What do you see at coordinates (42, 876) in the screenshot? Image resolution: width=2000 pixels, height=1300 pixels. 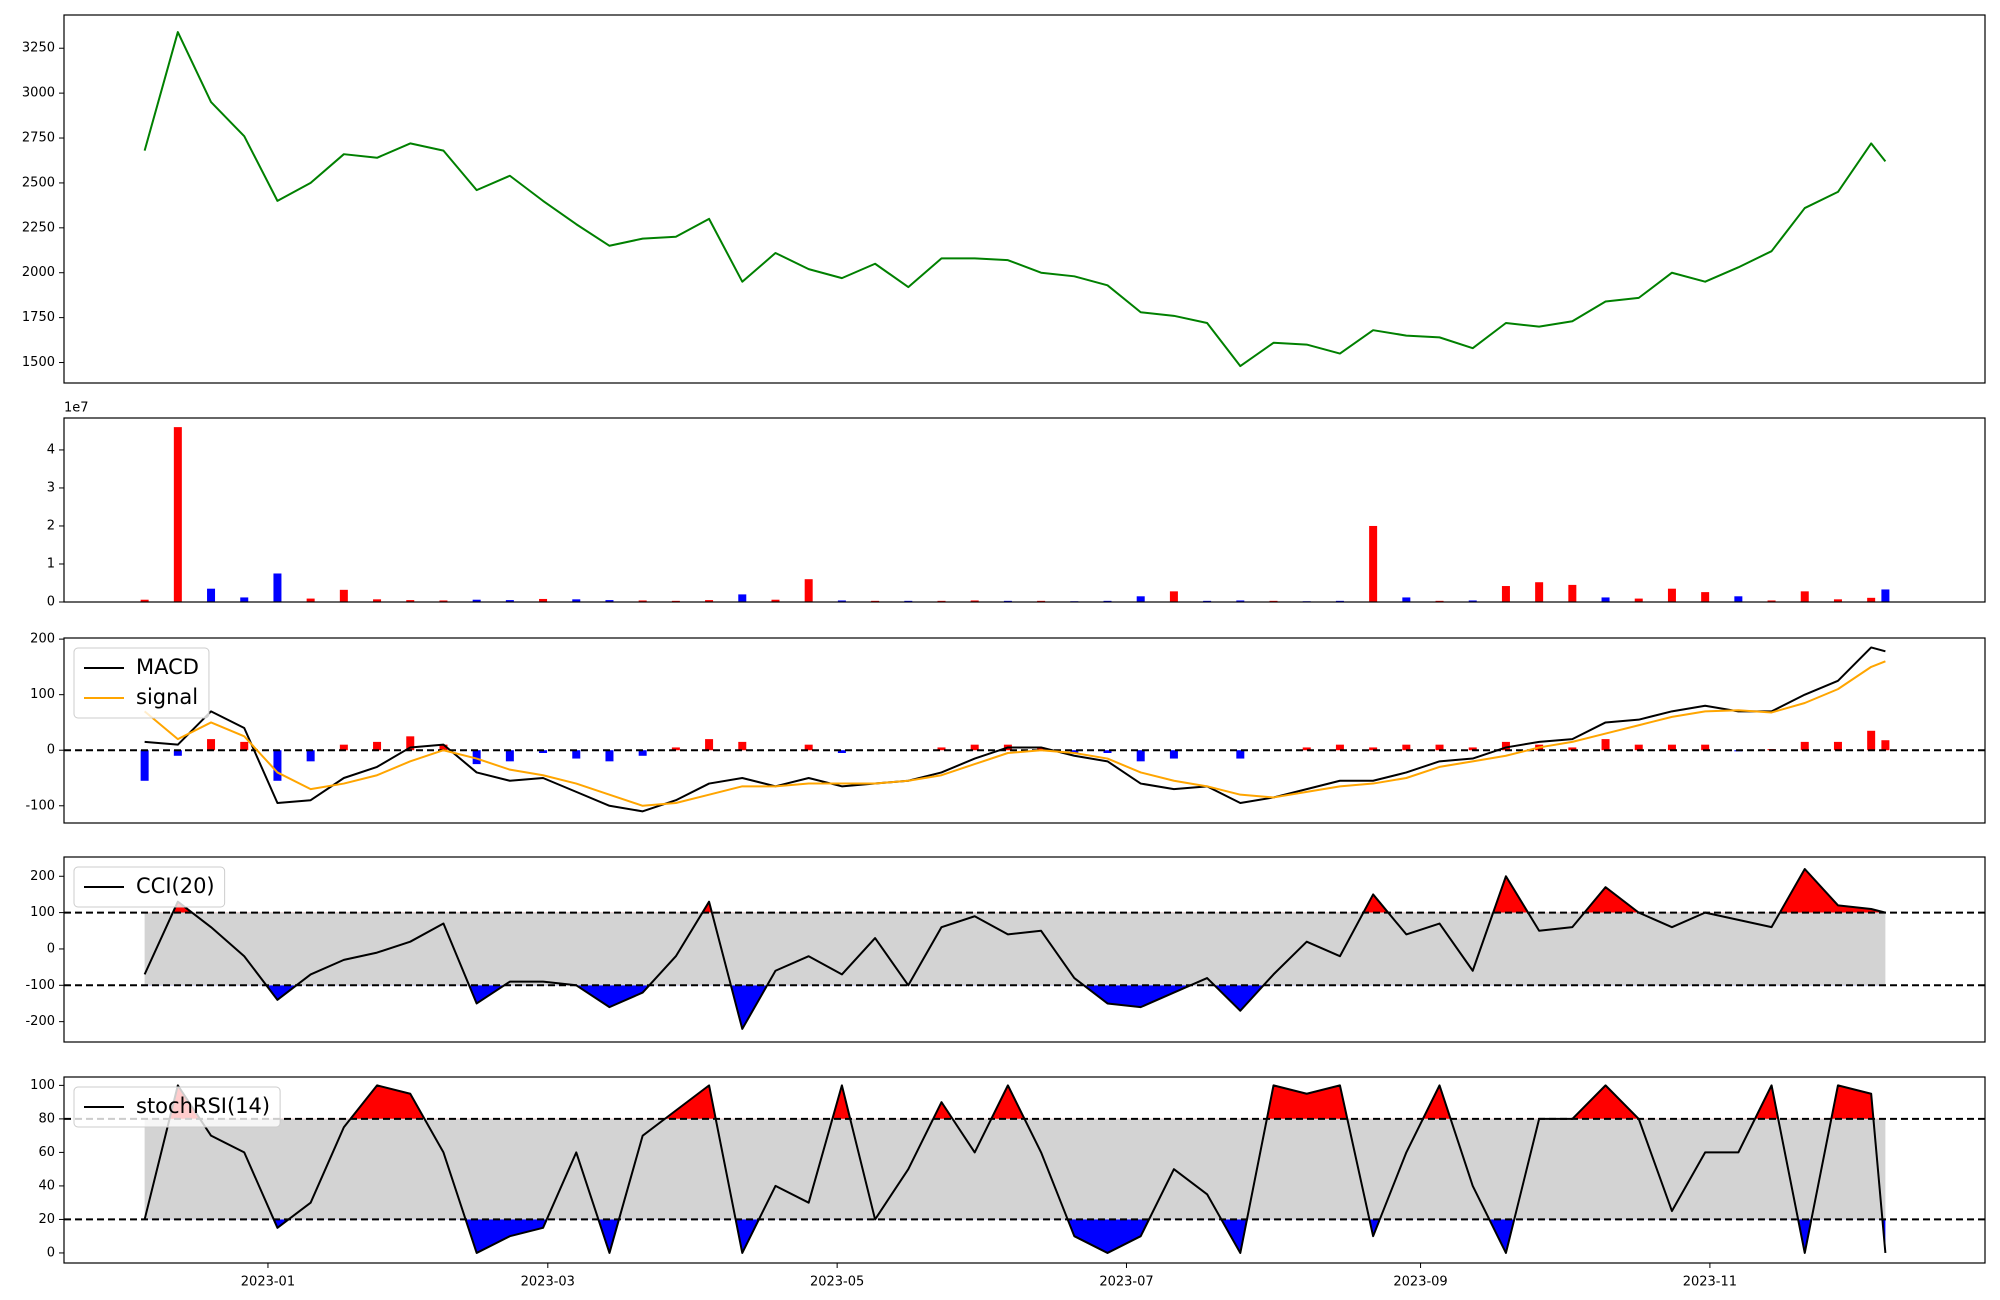 I see `y-tick-label: 200` at bounding box center [42, 876].